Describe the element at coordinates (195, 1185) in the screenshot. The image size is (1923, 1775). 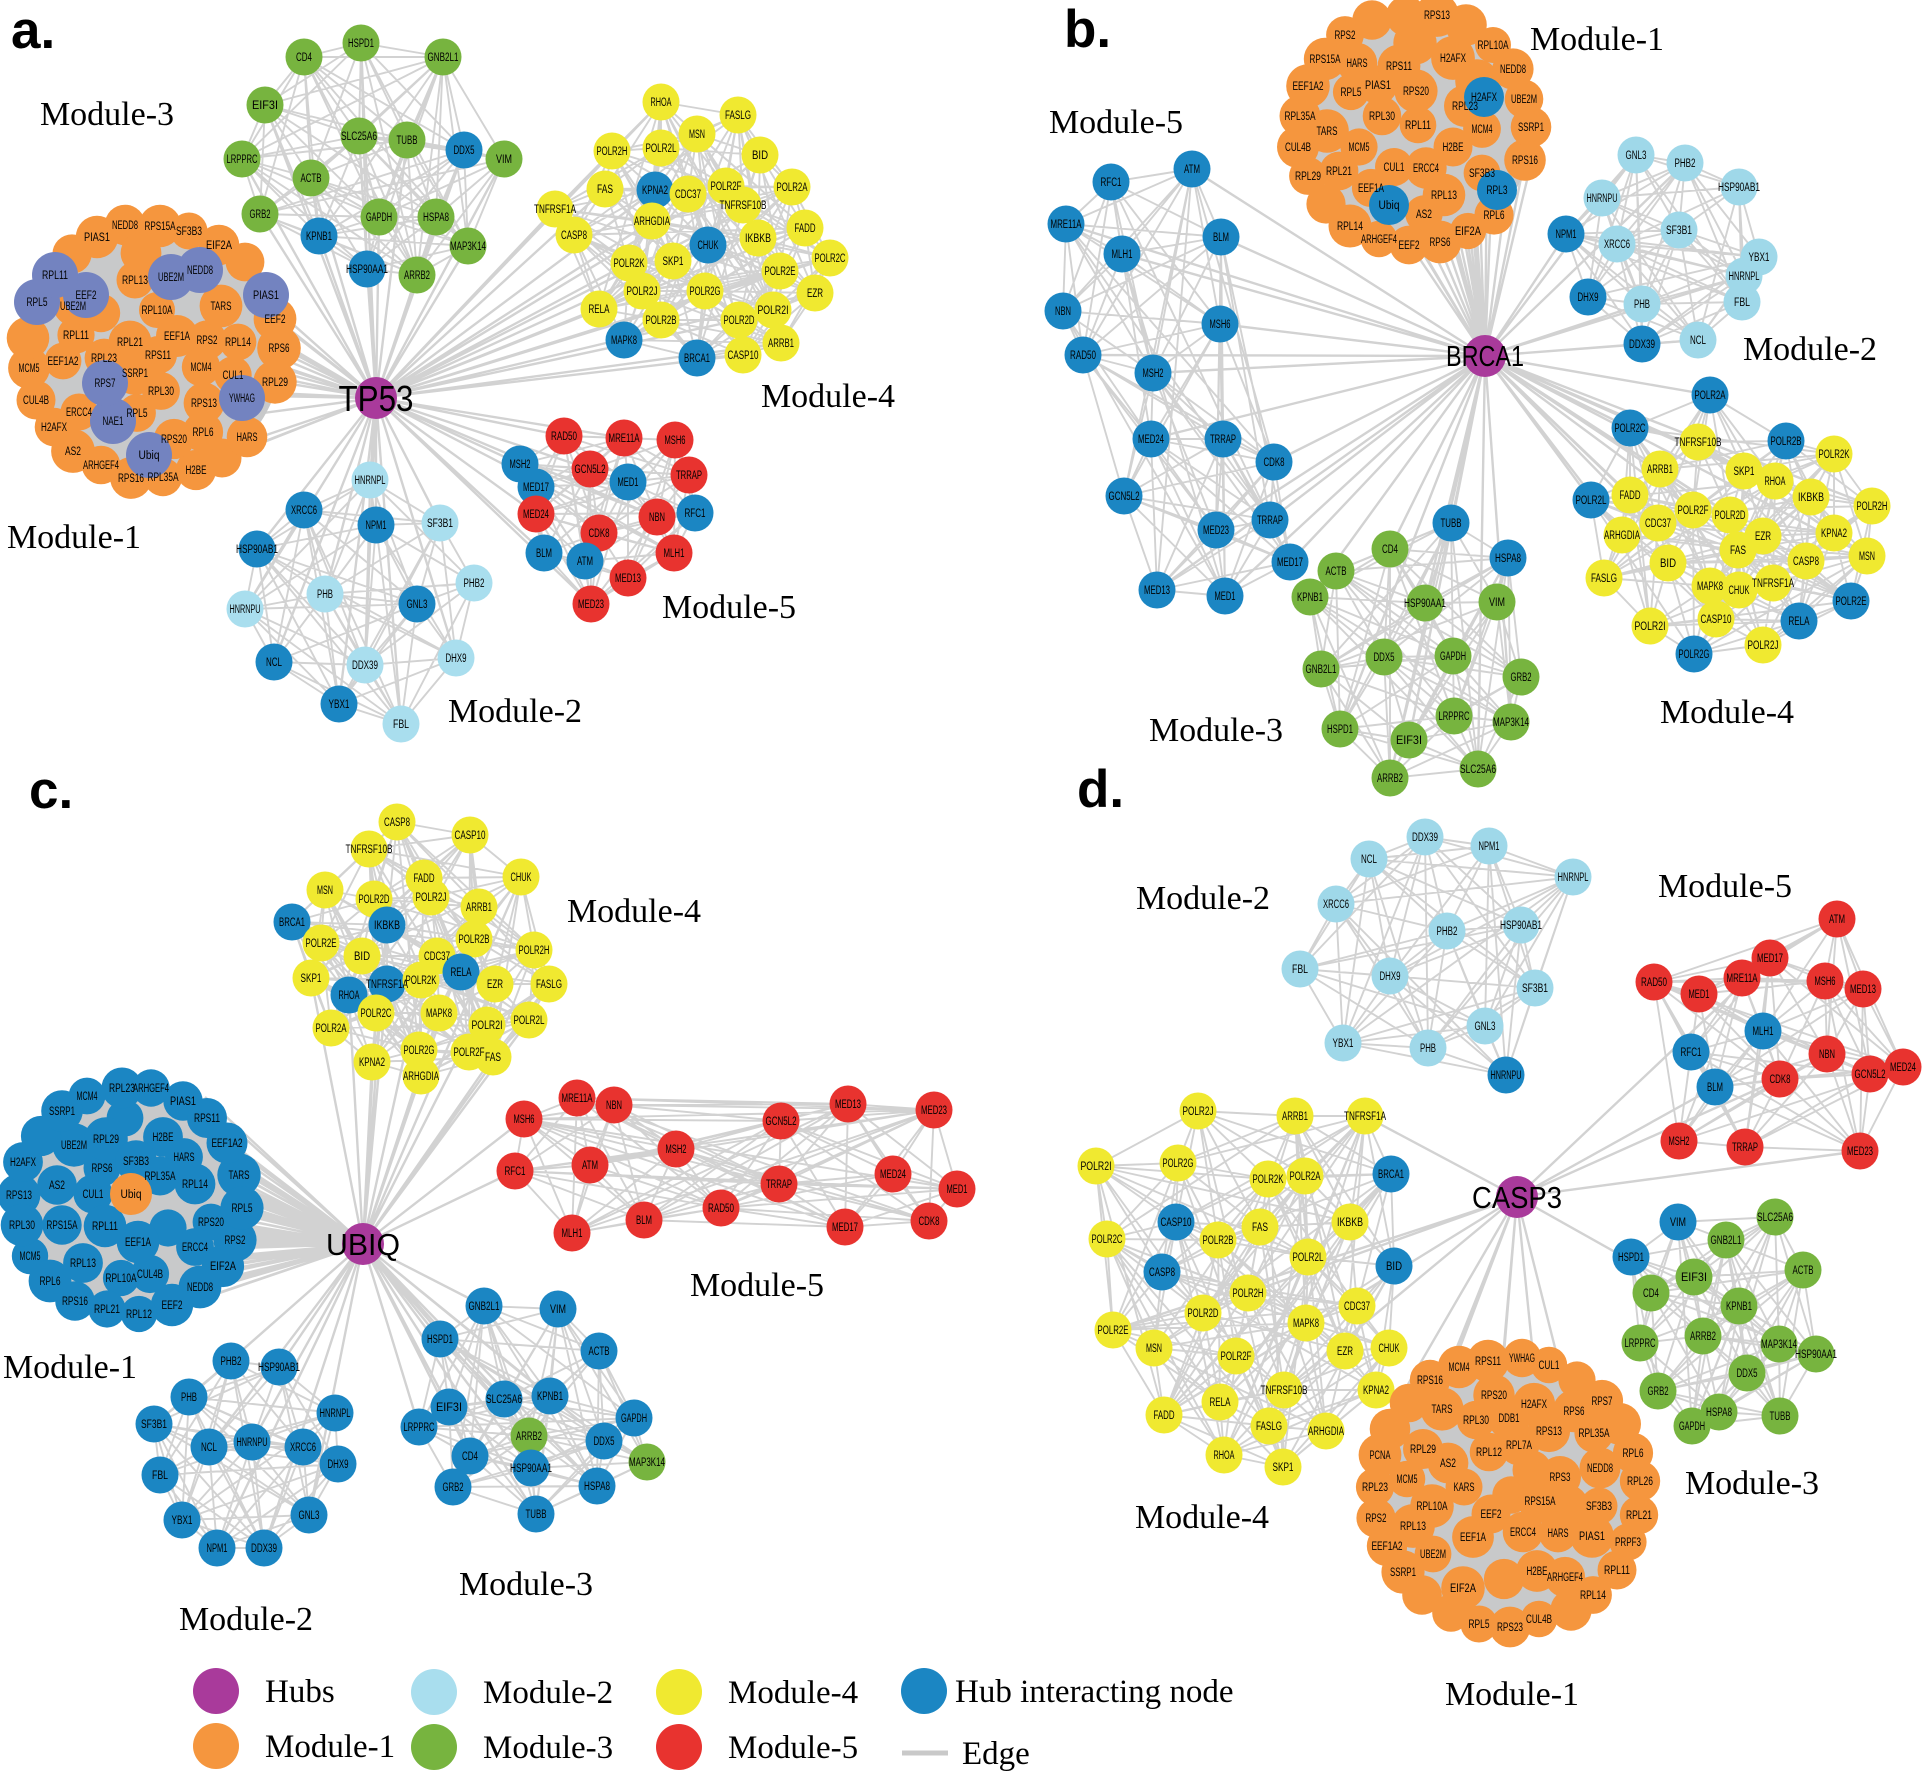
I see `svg-text: RPL14` at that location.